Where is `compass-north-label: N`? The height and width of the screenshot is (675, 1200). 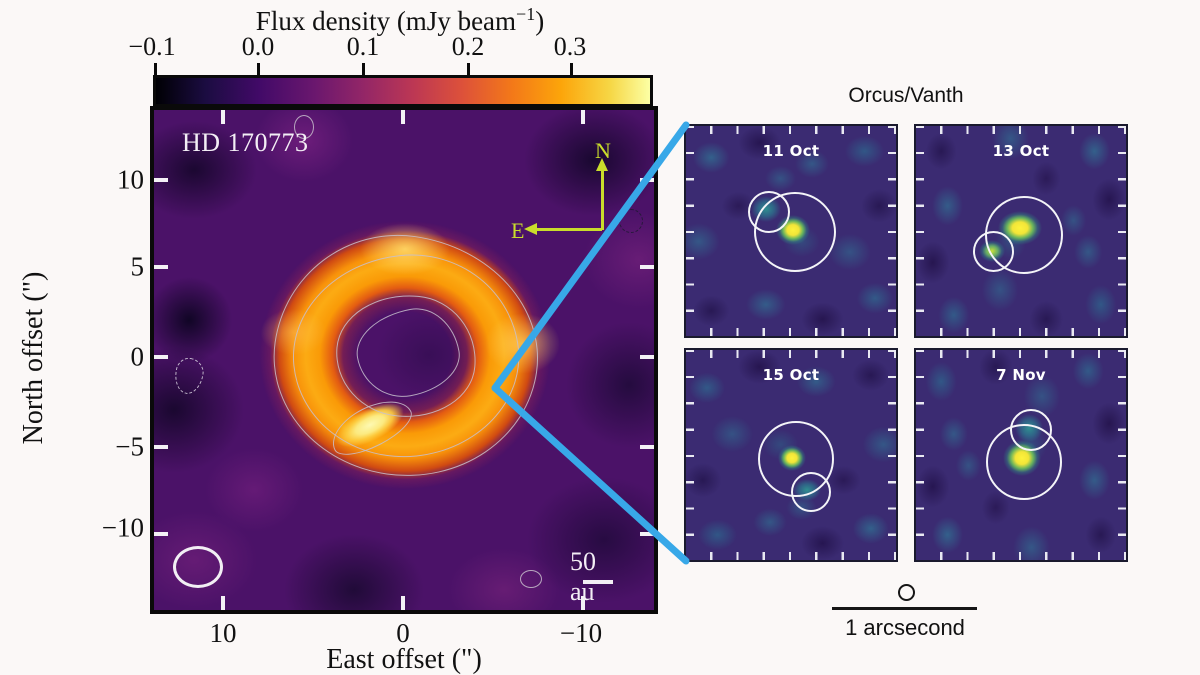
compass-north-label: N is located at coordinates (603, 150).